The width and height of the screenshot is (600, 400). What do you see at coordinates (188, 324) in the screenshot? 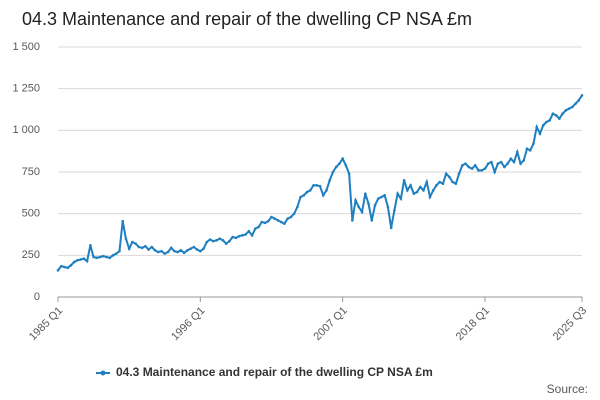
I see `x-tick-label: 1996 Q1` at bounding box center [188, 324].